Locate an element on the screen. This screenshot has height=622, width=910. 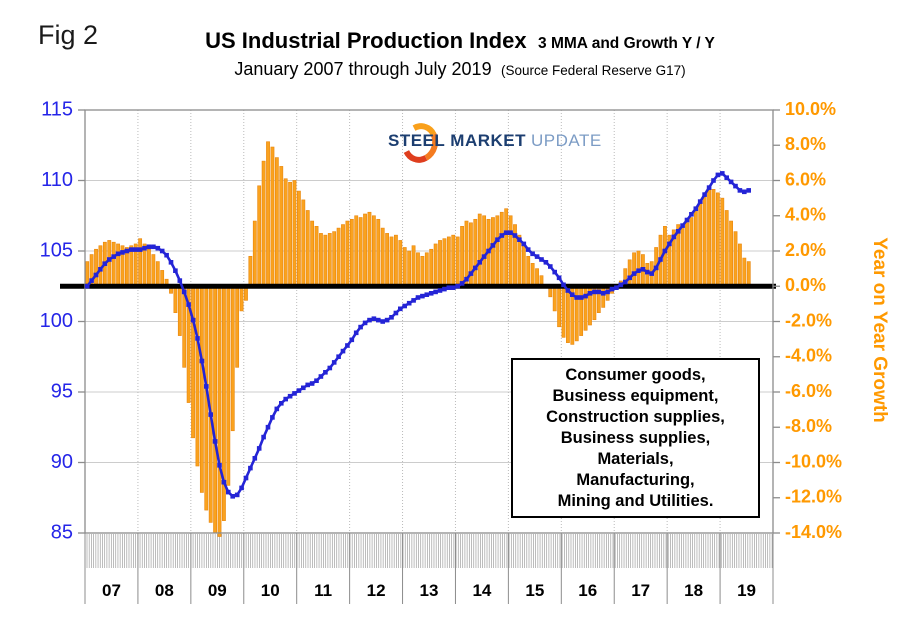
right-axis-label: 0.0% is located at coordinates (805, 285).